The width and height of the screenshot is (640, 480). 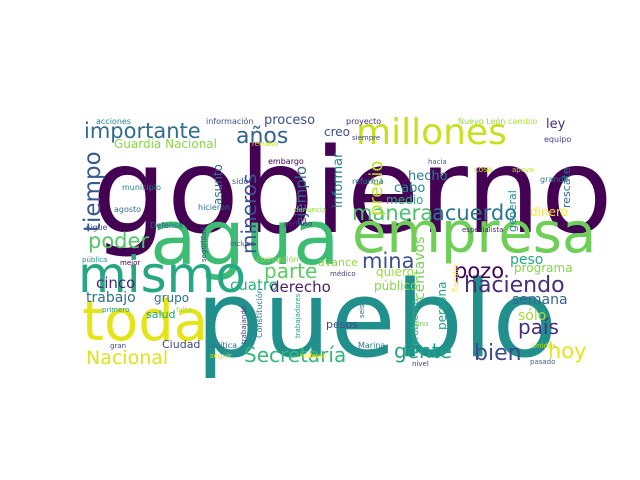 I want to click on word: dinero, so click(x=549, y=212).